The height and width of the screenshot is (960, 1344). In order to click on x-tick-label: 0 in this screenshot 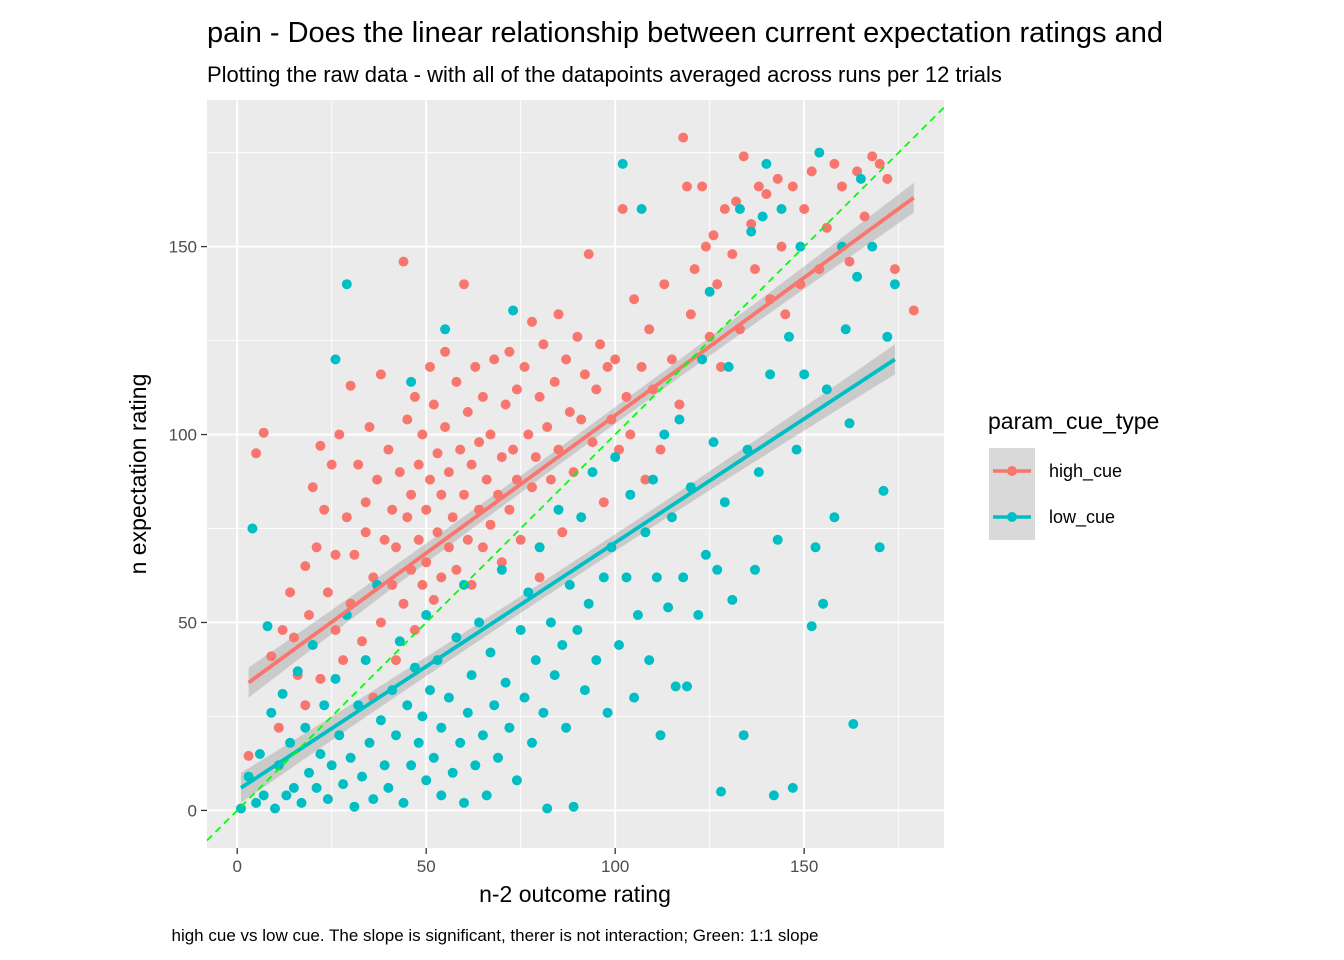, I will do `click(237, 866)`.